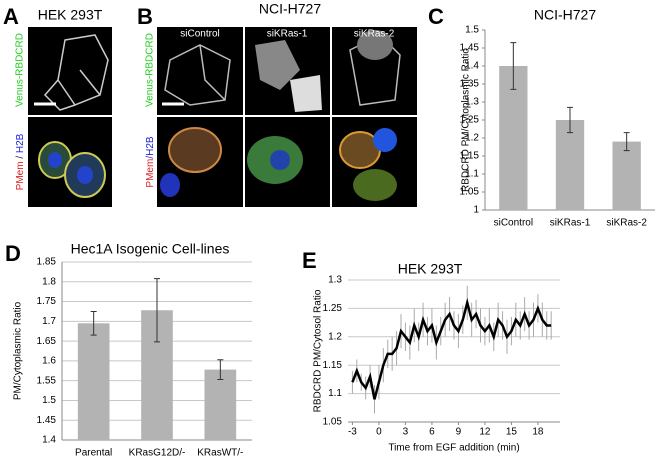  Describe the element at coordinates (453, 448) in the screenshot. I see `x-axis-label: Time from EGF addition (min)` at that location.